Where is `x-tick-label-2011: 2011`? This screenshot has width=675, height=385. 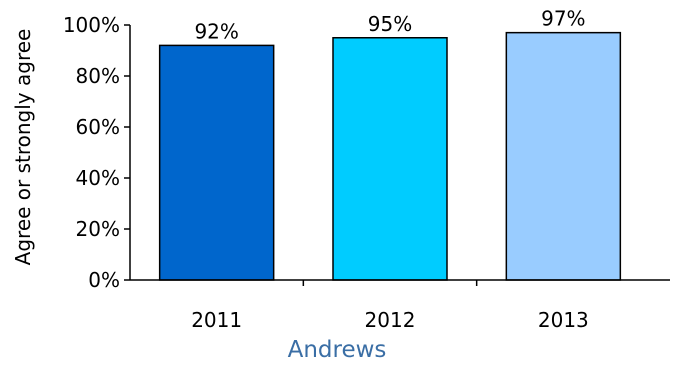
x-tick-label-2011: 2011 is located at coordinates (216, 320).